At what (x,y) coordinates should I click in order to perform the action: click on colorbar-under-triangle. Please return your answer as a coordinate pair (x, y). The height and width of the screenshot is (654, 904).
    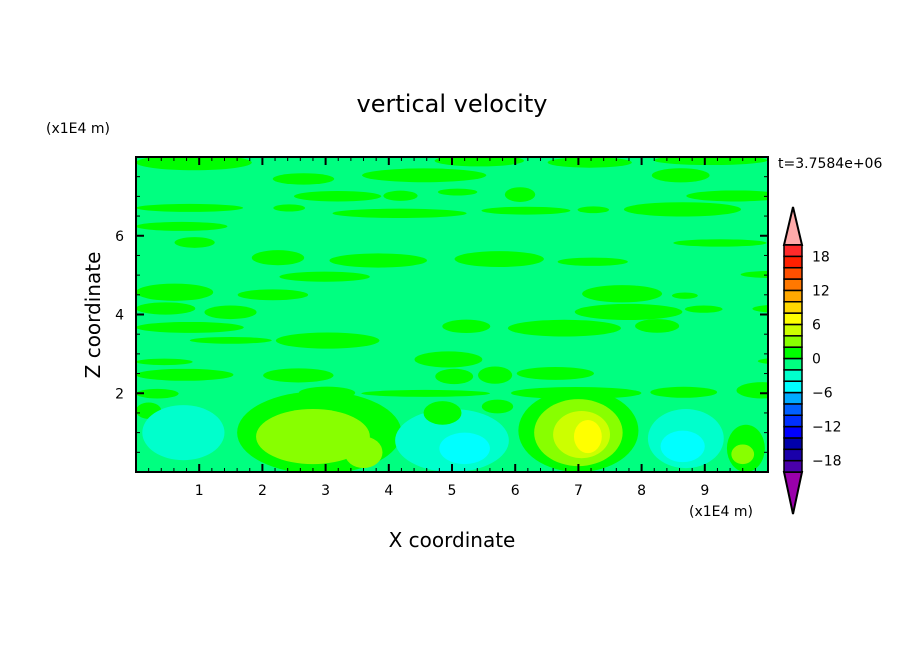
    Looking at the image, I should click on (793, 493).